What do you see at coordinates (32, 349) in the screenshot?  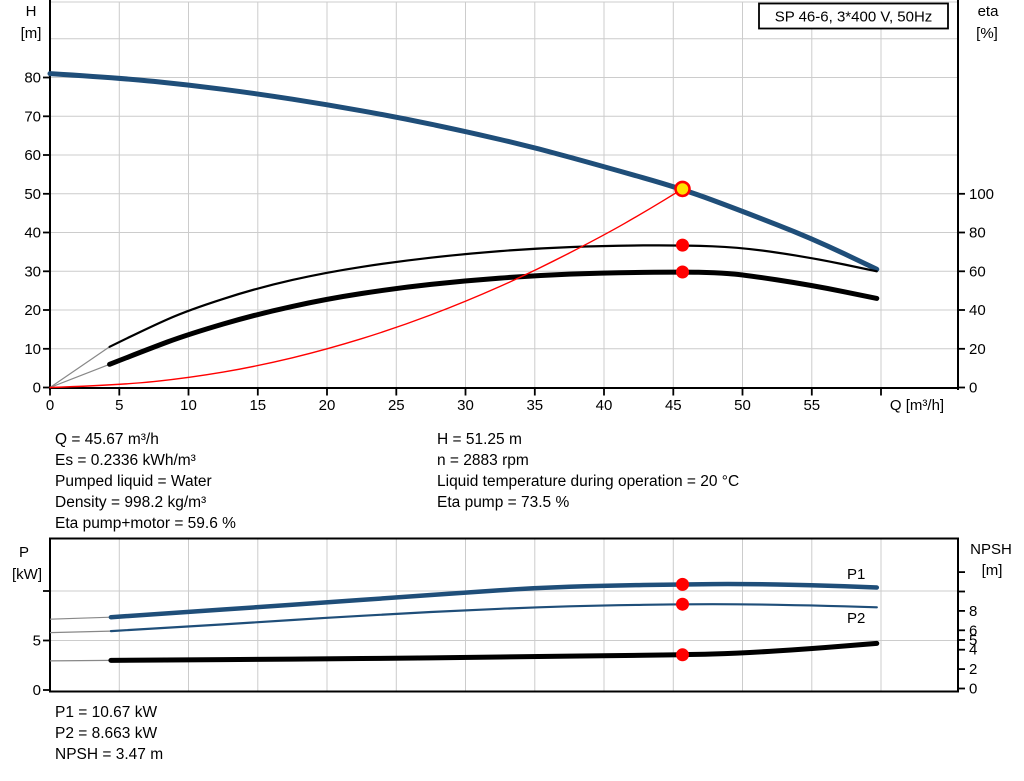 I see `y-left-tick-label: 10` at bounding box center [32, 349].